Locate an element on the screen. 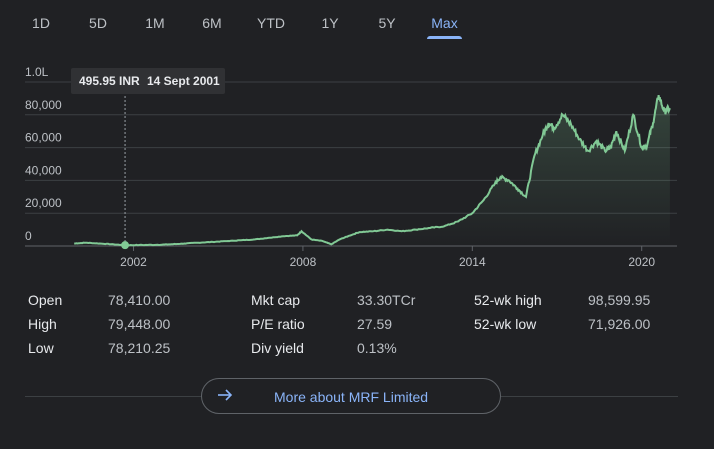  more-about-label: More about MRF Limited is located at coordinates (351, 397).